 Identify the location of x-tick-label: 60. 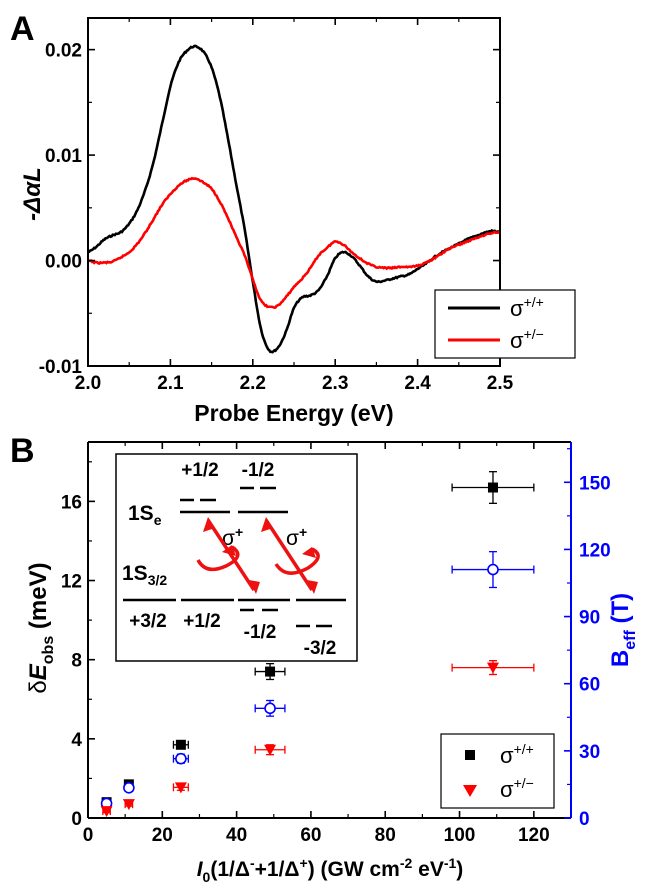
(310, 835).